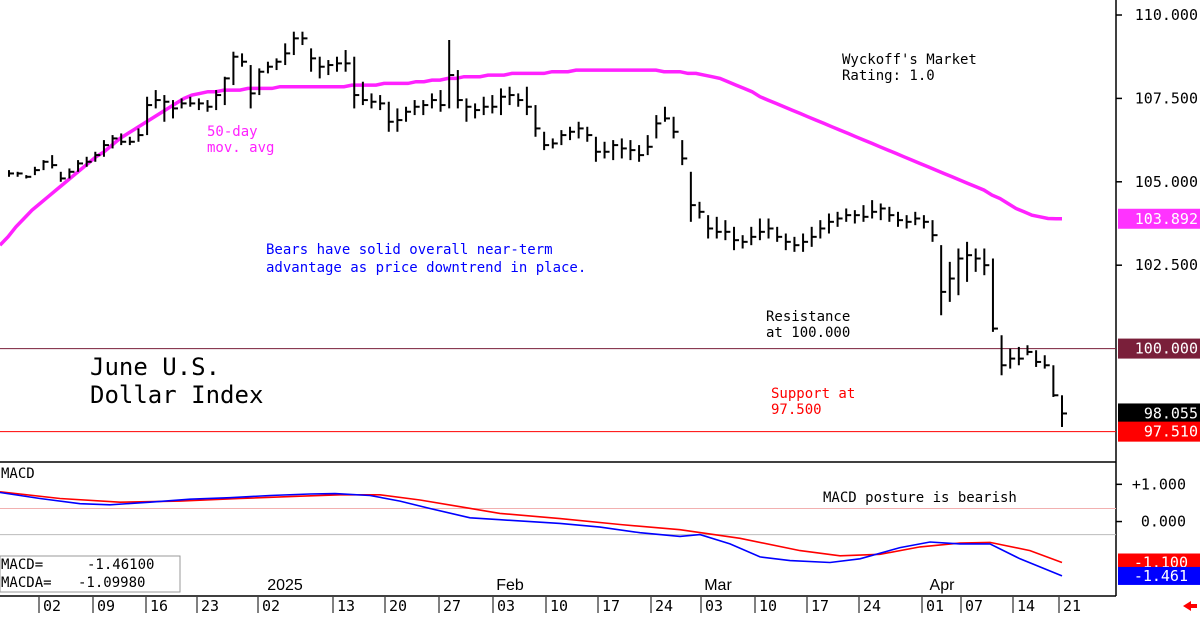 The width and height of the screenshot is (1200, 617). I want to click on price-tag-label: 98.055, so click(1171, 413).